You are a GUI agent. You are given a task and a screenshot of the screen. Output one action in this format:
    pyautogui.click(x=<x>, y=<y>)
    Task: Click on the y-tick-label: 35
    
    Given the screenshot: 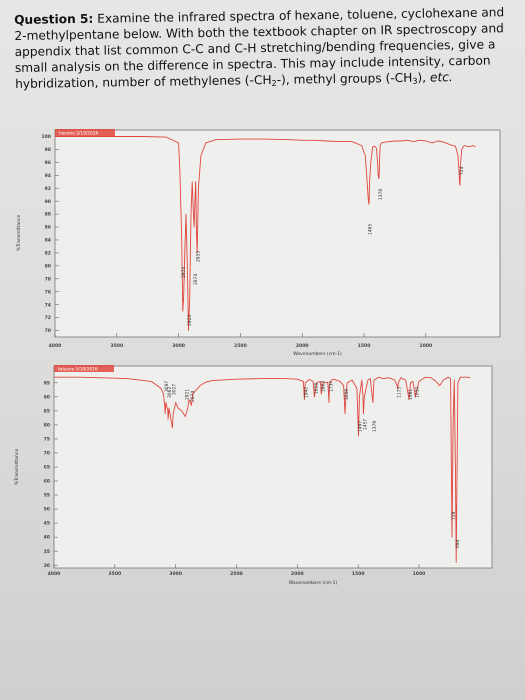 What is the action you would take?
    pyautogui.click(x=47, y=552)
    